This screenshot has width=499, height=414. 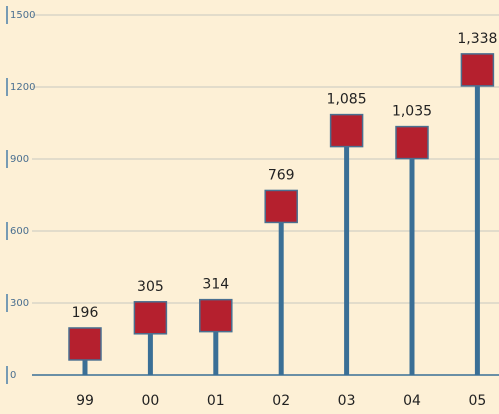 I want to click on value-label: 1,085, so click(x=347, y=100).